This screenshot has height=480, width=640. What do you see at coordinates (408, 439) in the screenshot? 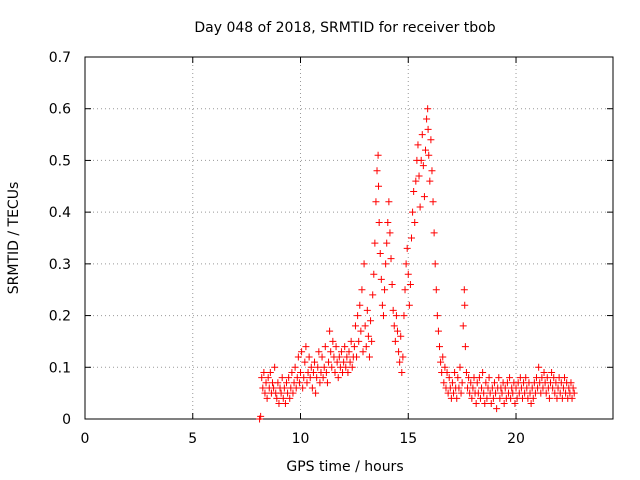
I see `x-tick-label: 15` at bounding box center [408, 439].